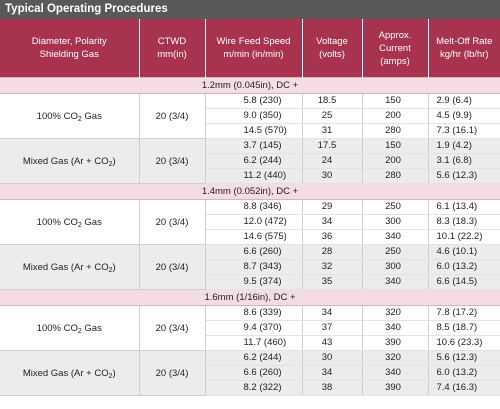 The width and height of the screenshot is (500, 409). I want to click on melt-off-rate-cell: 1.9 (4.2), so click(464, 146).